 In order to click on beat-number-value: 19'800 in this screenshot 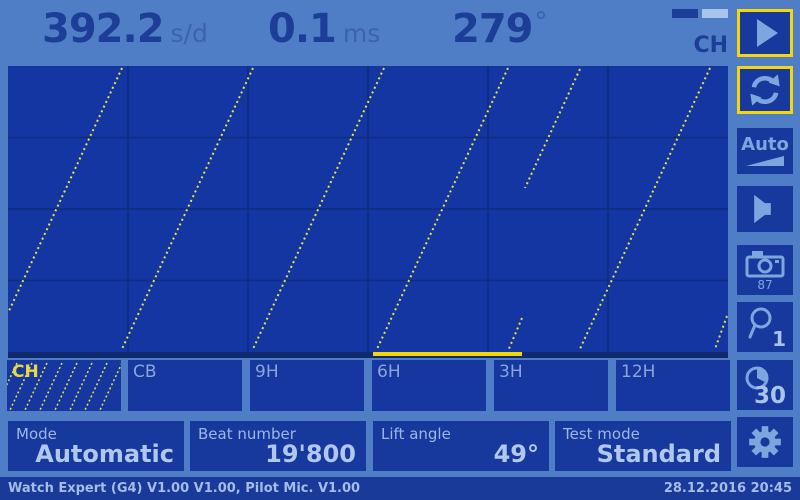, I will do `click(310, 454)`.